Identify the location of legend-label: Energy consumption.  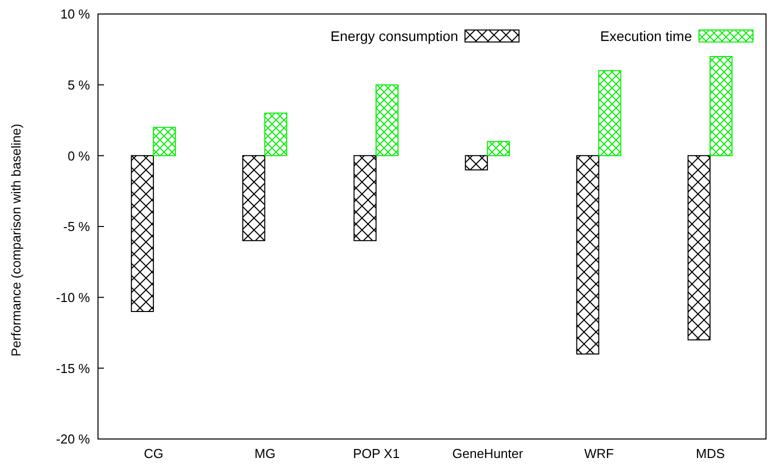
(394, 36).